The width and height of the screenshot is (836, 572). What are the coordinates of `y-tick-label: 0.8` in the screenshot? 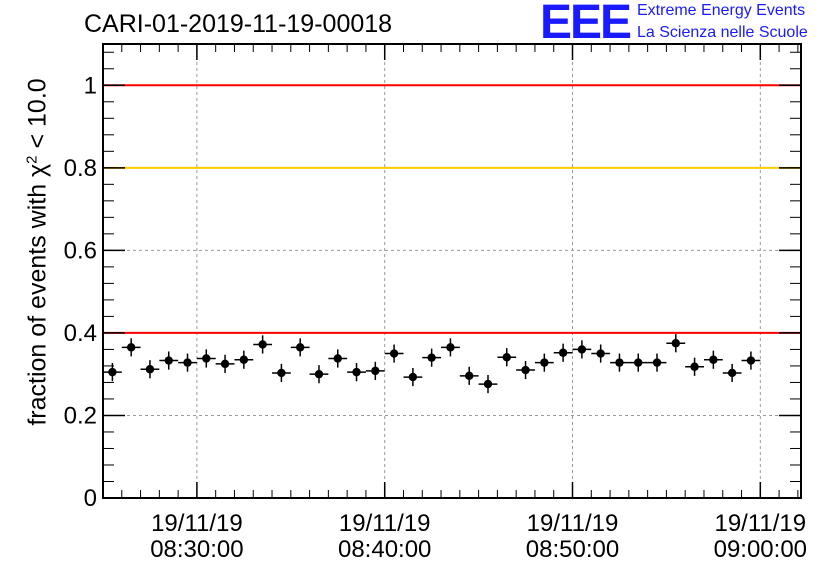 It's located at (80, 168).